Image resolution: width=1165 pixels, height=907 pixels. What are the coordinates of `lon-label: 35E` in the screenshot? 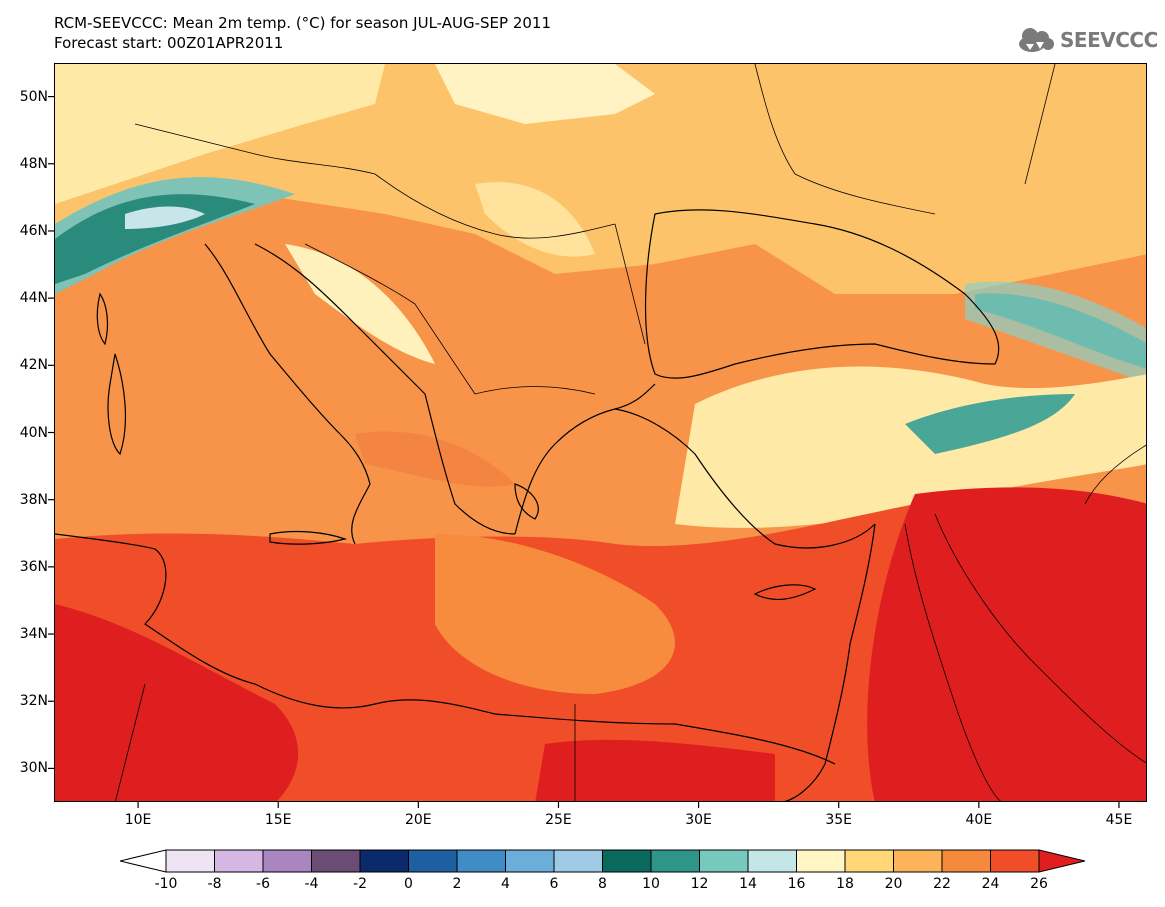 It's located at (839, 820).